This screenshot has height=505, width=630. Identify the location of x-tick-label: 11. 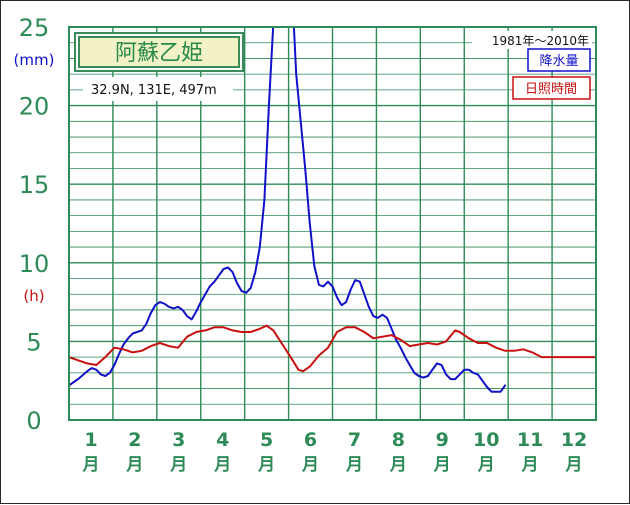
(530, 440).